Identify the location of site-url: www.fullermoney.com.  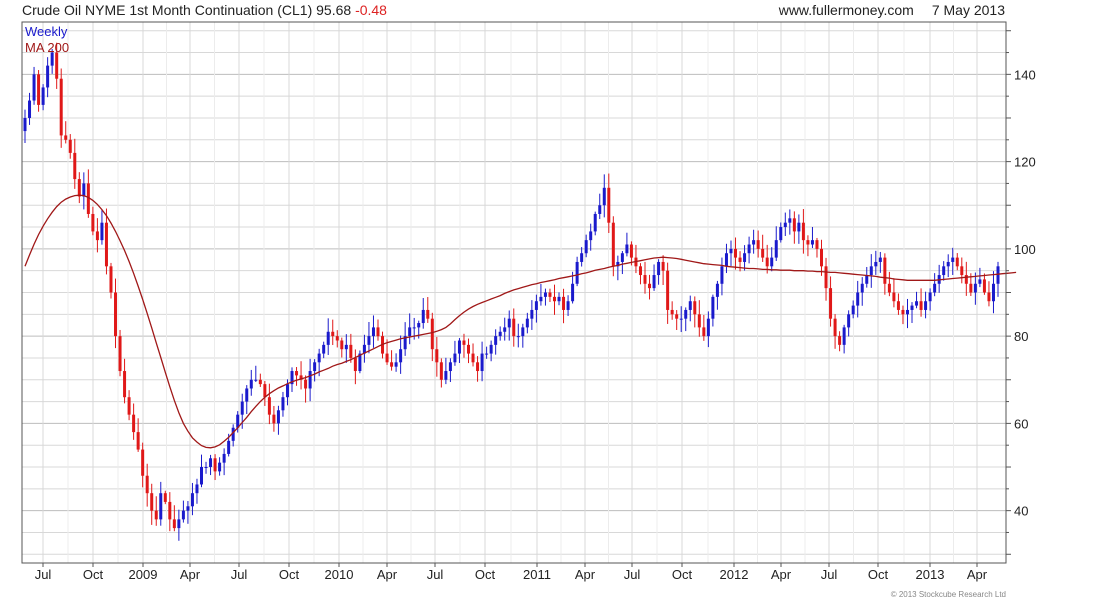
(846, 10).